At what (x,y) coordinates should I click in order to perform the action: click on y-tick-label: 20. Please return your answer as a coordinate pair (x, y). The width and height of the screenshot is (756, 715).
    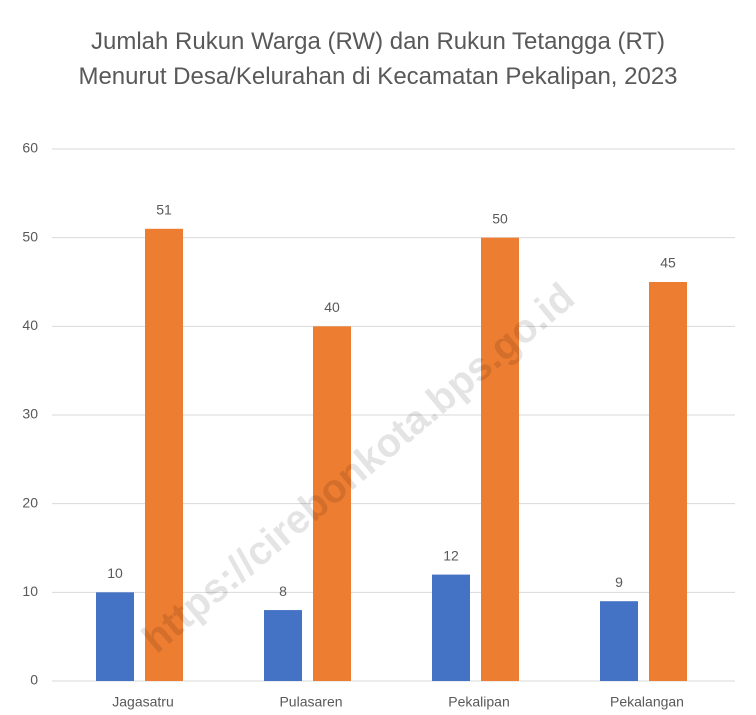
    Looking at the image, I should click on (30, 502).